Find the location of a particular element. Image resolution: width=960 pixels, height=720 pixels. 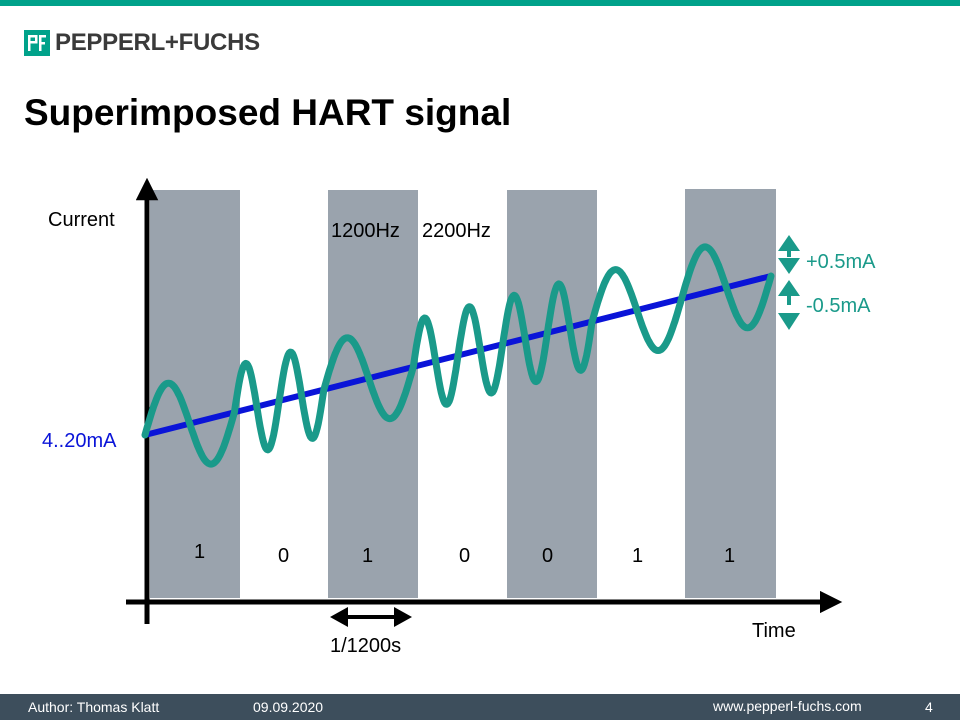

period-double-arrow is located at coordinates (371, 617).